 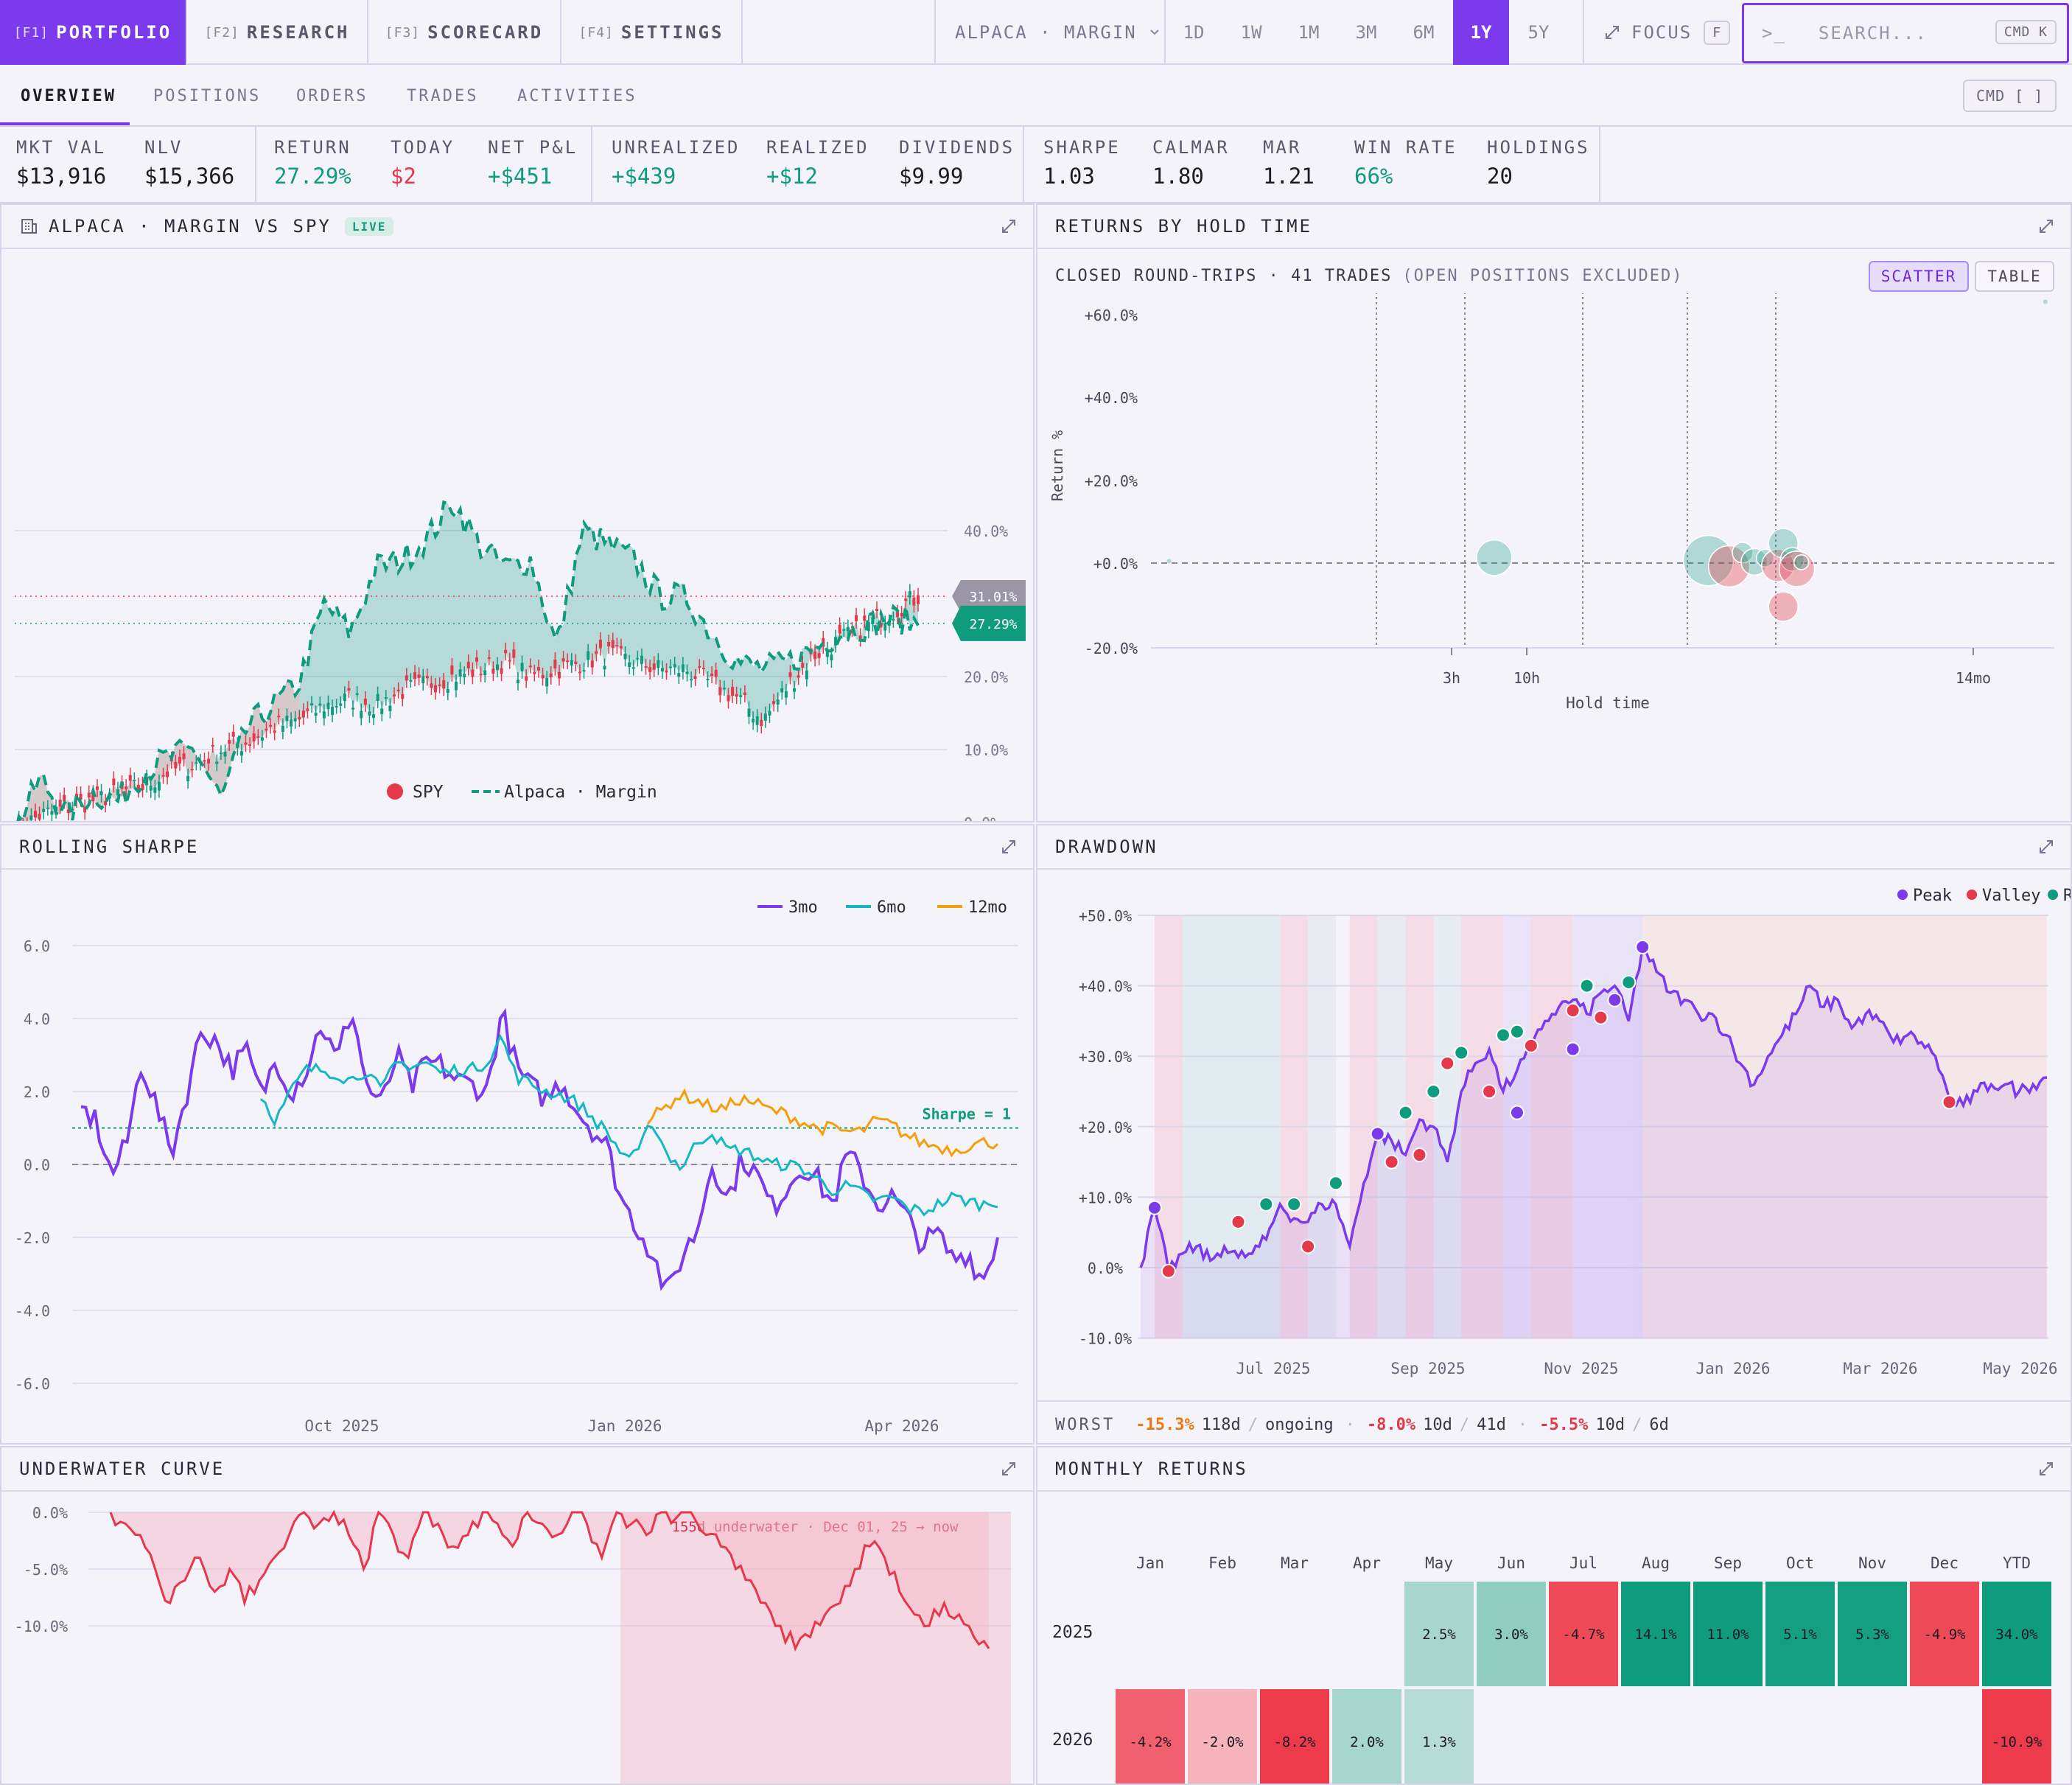 What do you see at coordinates (395, 792) in the screenshot?
I see `legend-spy-marker` at bounding box center [395, 792].